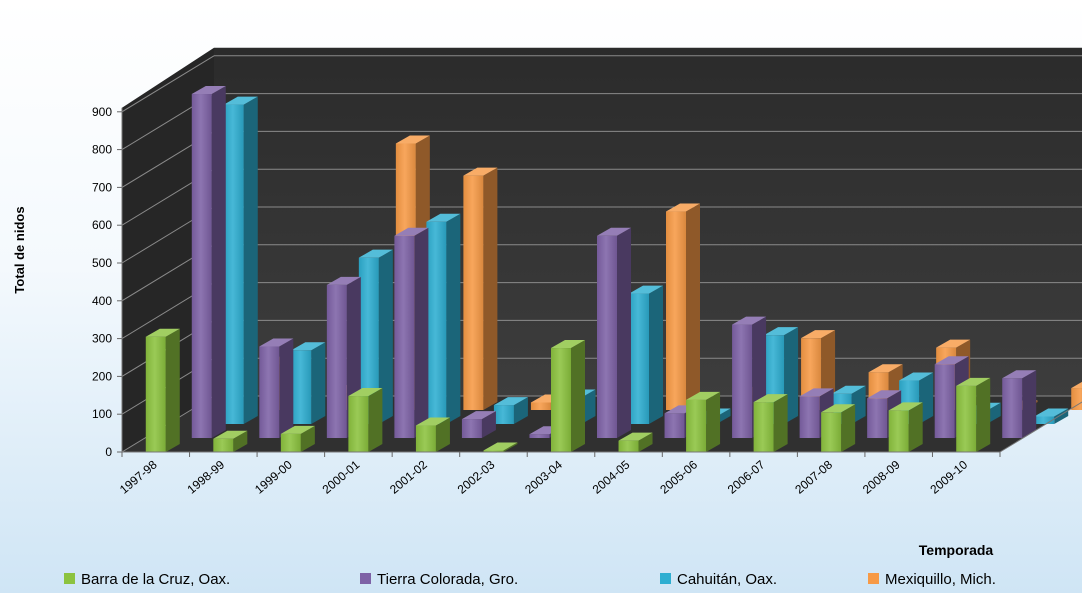 The image size is (1082, 593). Describe the element at coordinates (155, 579) in the screenshot. I see `legend-label: Barra de la Cruz, Oax.` at that location.